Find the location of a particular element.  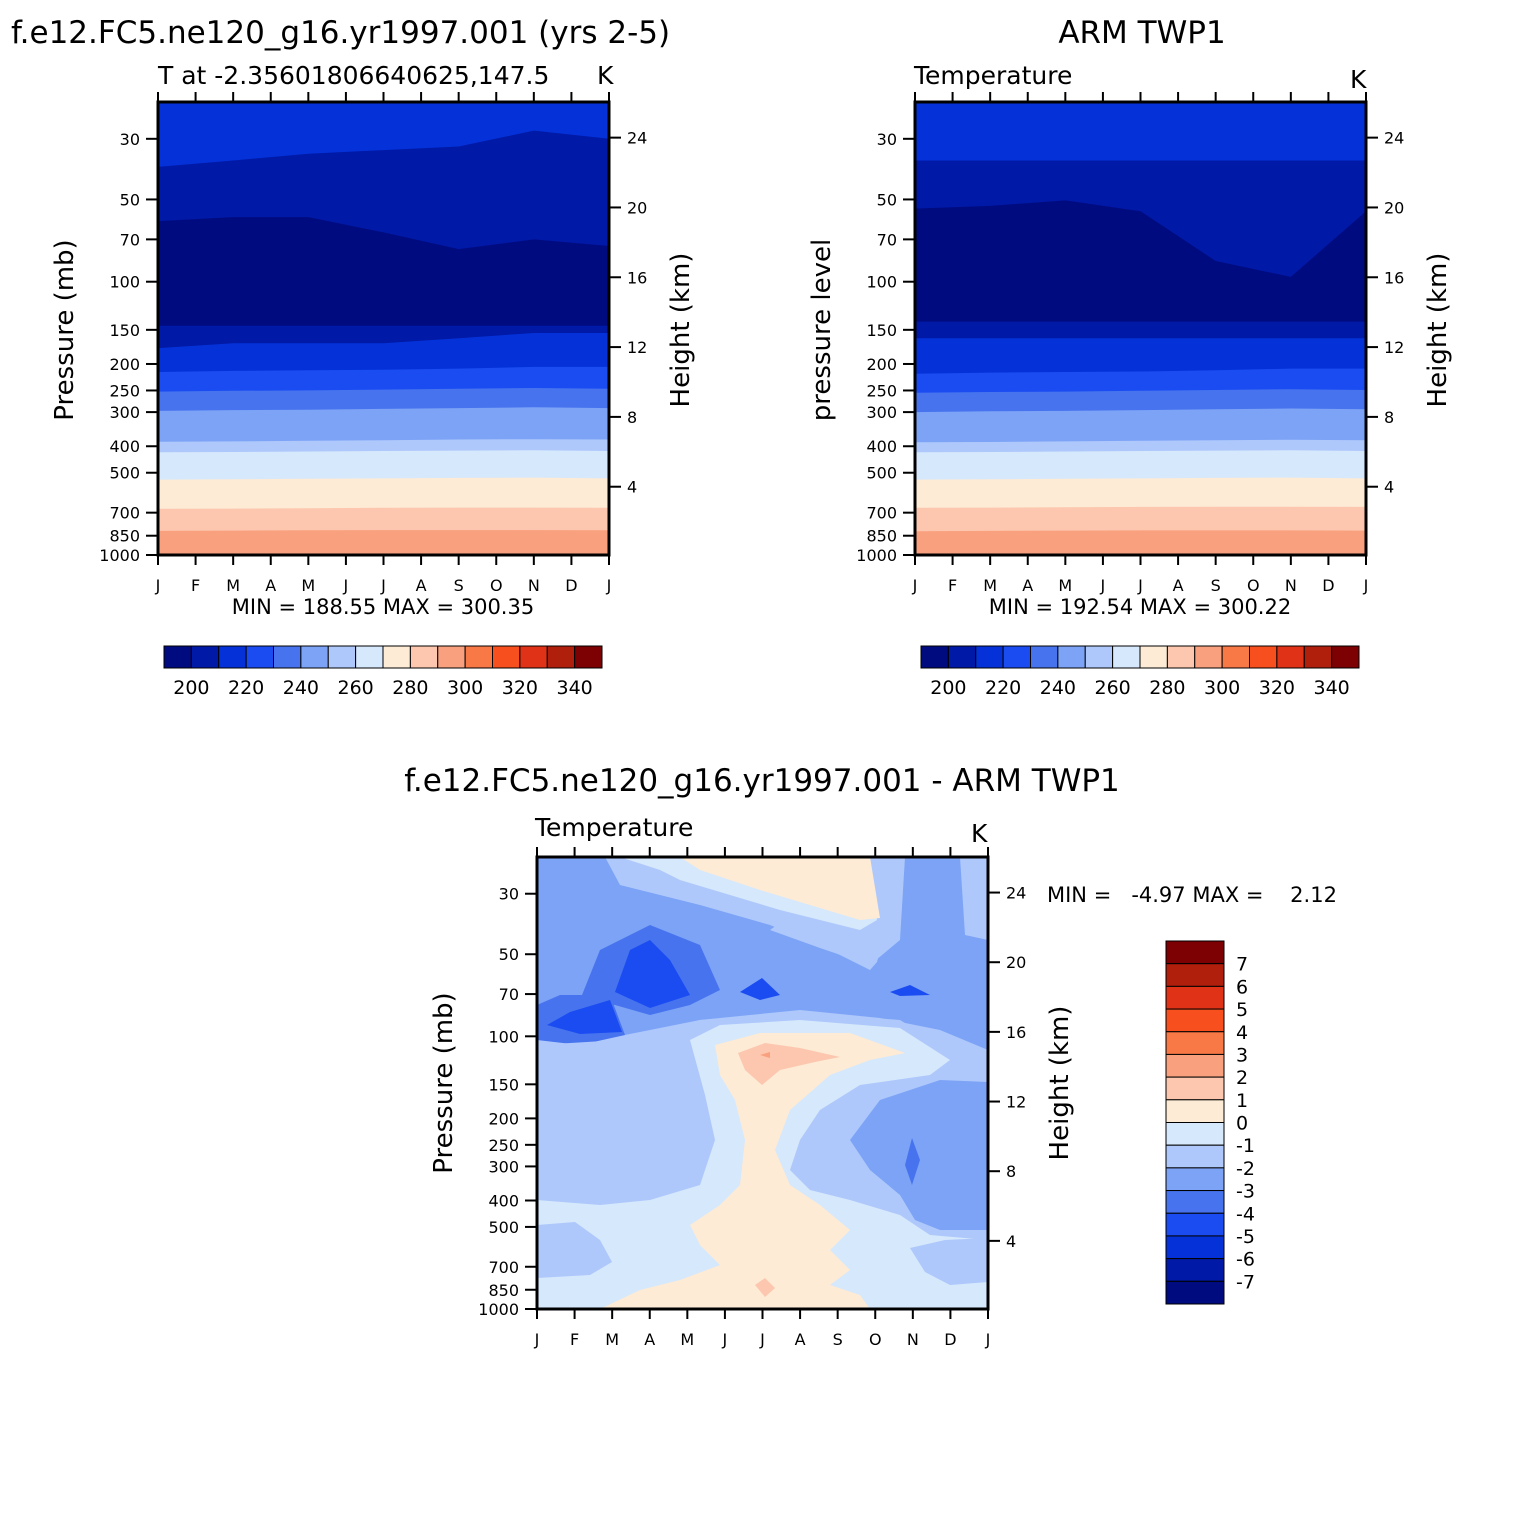

colorbar-label: 2 is located at coordinates (1242, 1078).